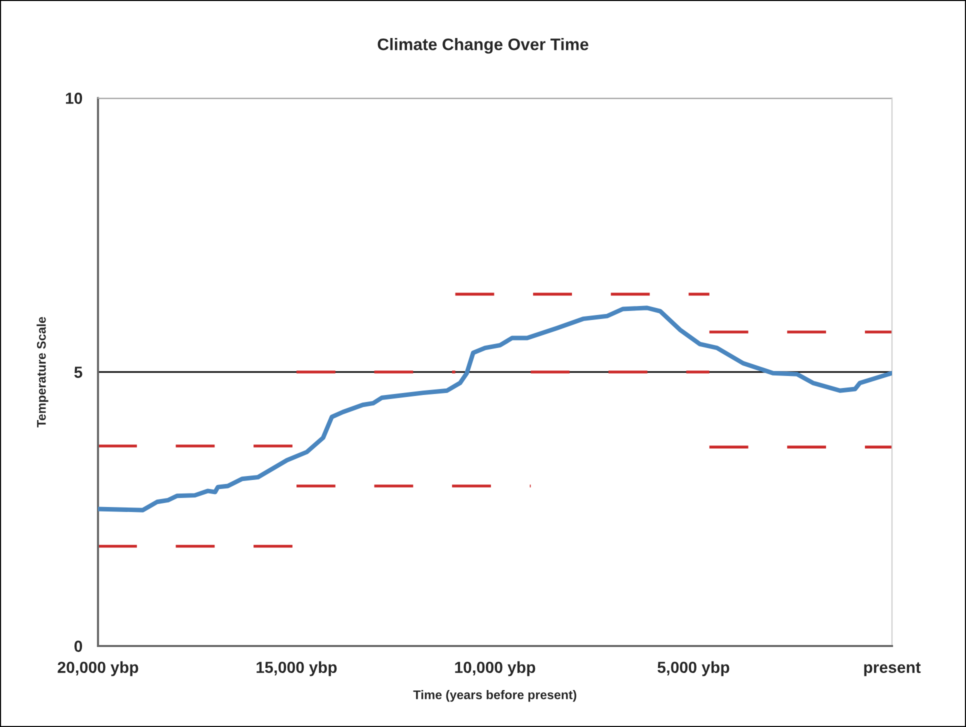  Describe the element at coordinates (694, 668) in the screenshot. I see `x-tick-label: 5,000 ybp` at that location.